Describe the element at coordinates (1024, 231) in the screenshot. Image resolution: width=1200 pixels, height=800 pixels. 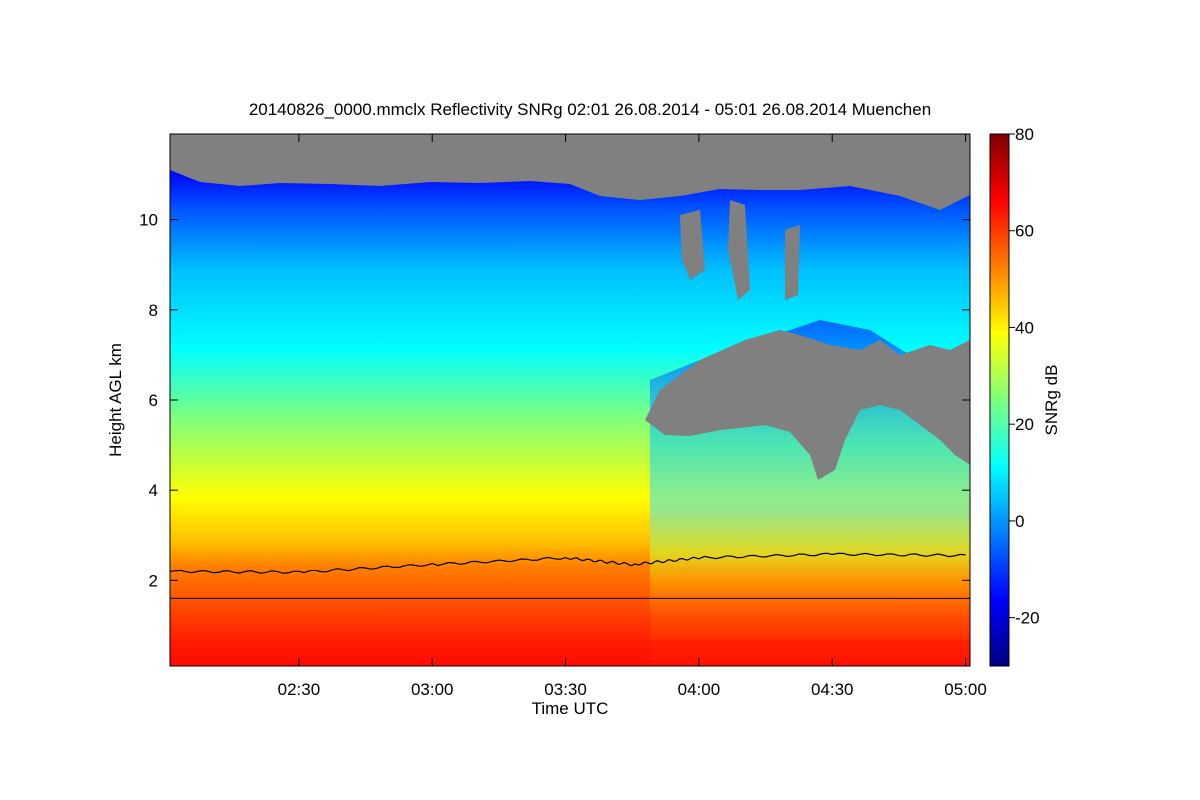
I see `colorbar-tick-label: 60` at that location.